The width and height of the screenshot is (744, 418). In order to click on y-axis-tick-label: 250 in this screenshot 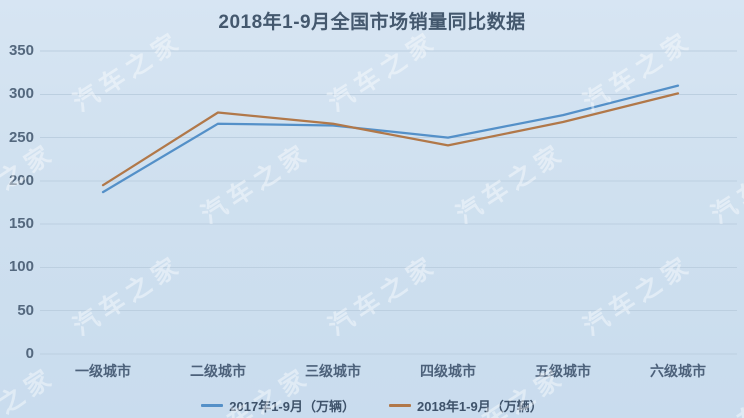, I will do `click(21, 137)`.